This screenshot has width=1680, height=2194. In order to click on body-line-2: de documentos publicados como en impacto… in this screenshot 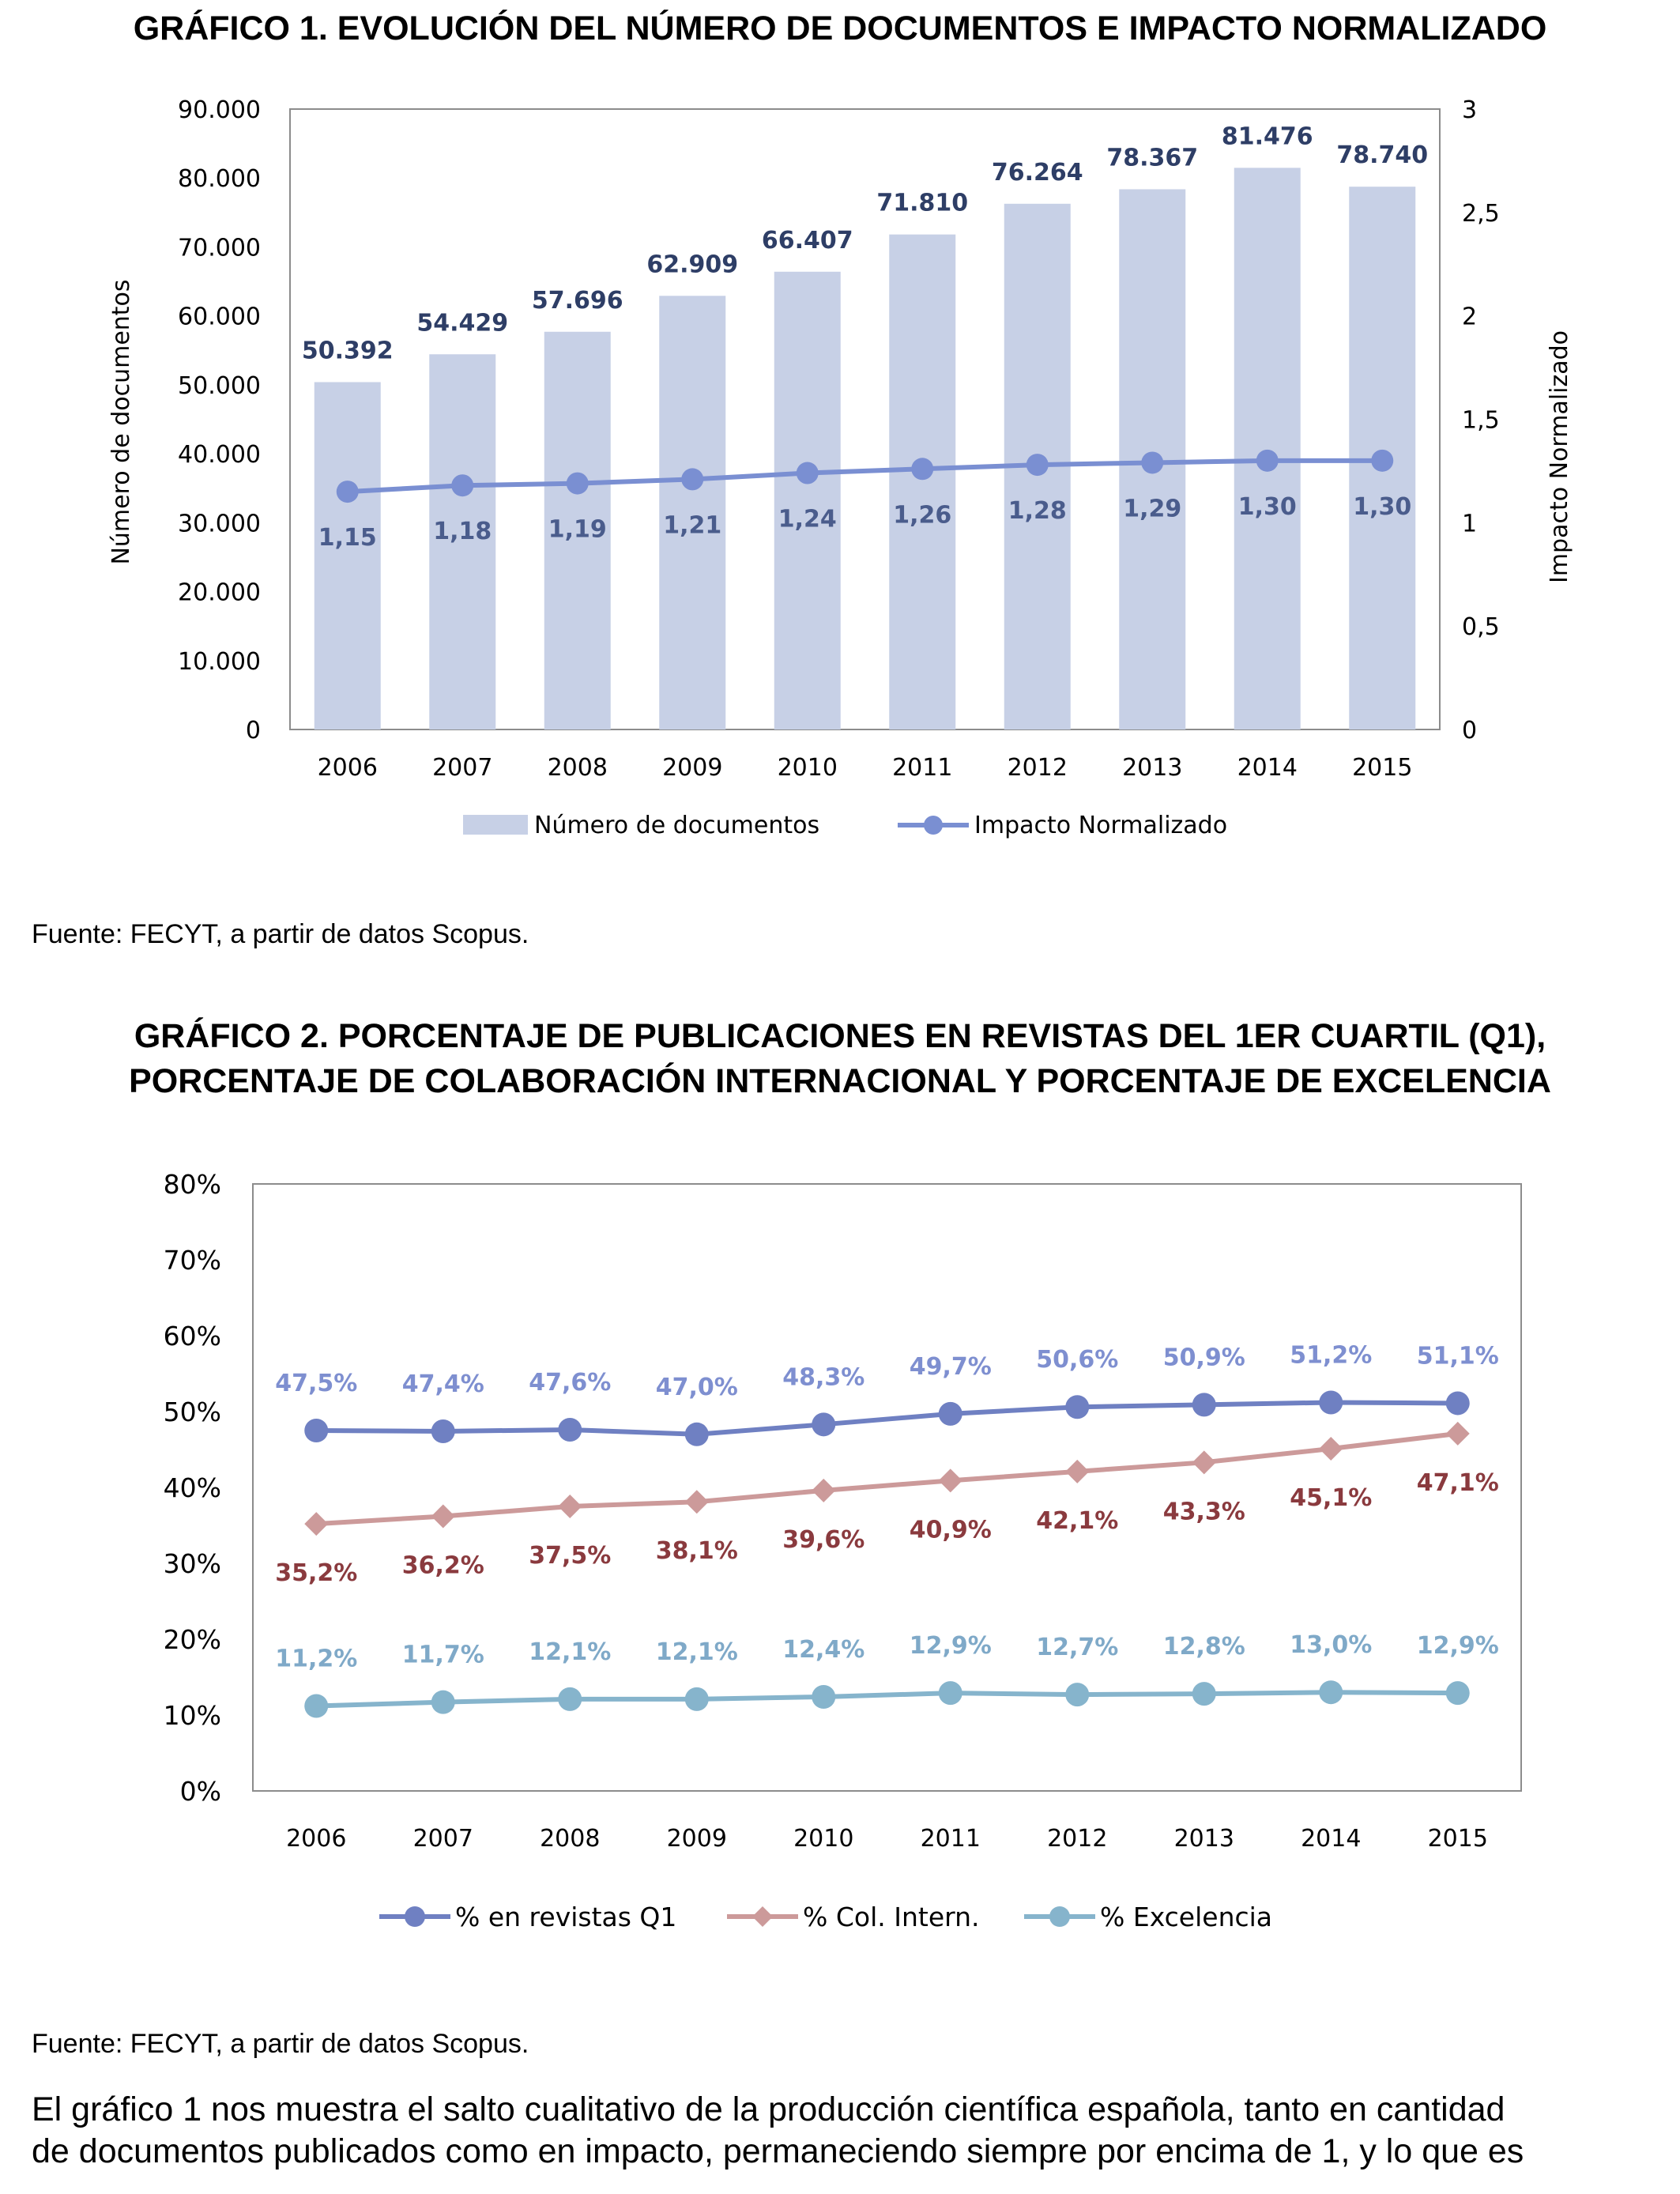, I will do `click(778, 2151)`.